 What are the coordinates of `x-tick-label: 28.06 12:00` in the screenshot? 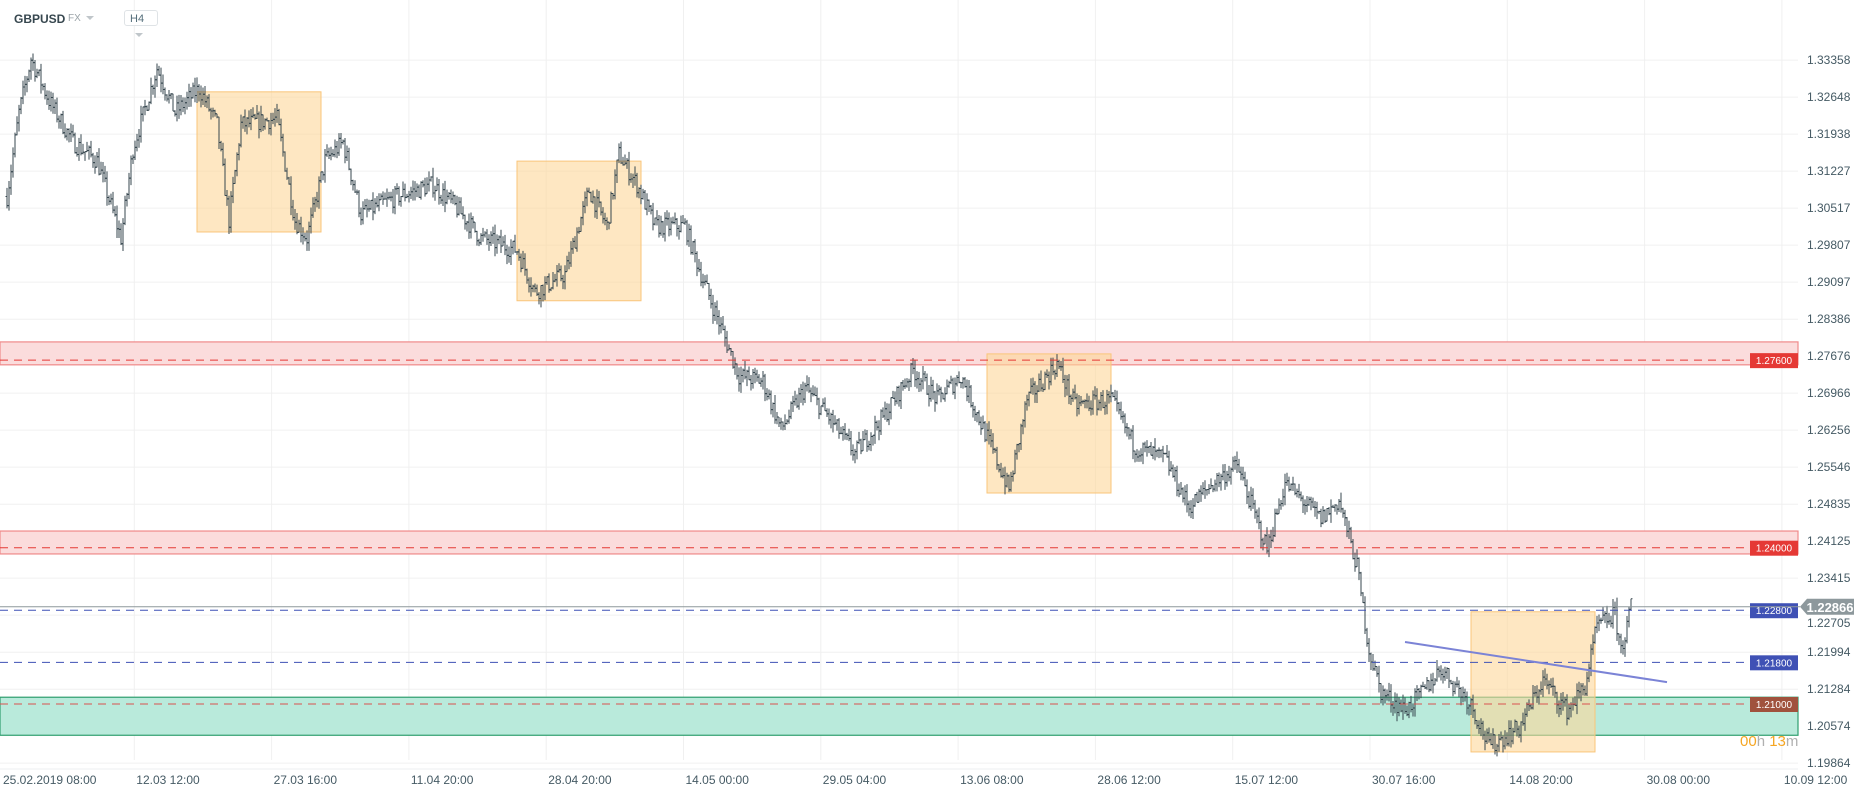 It's located at (1129, 780).